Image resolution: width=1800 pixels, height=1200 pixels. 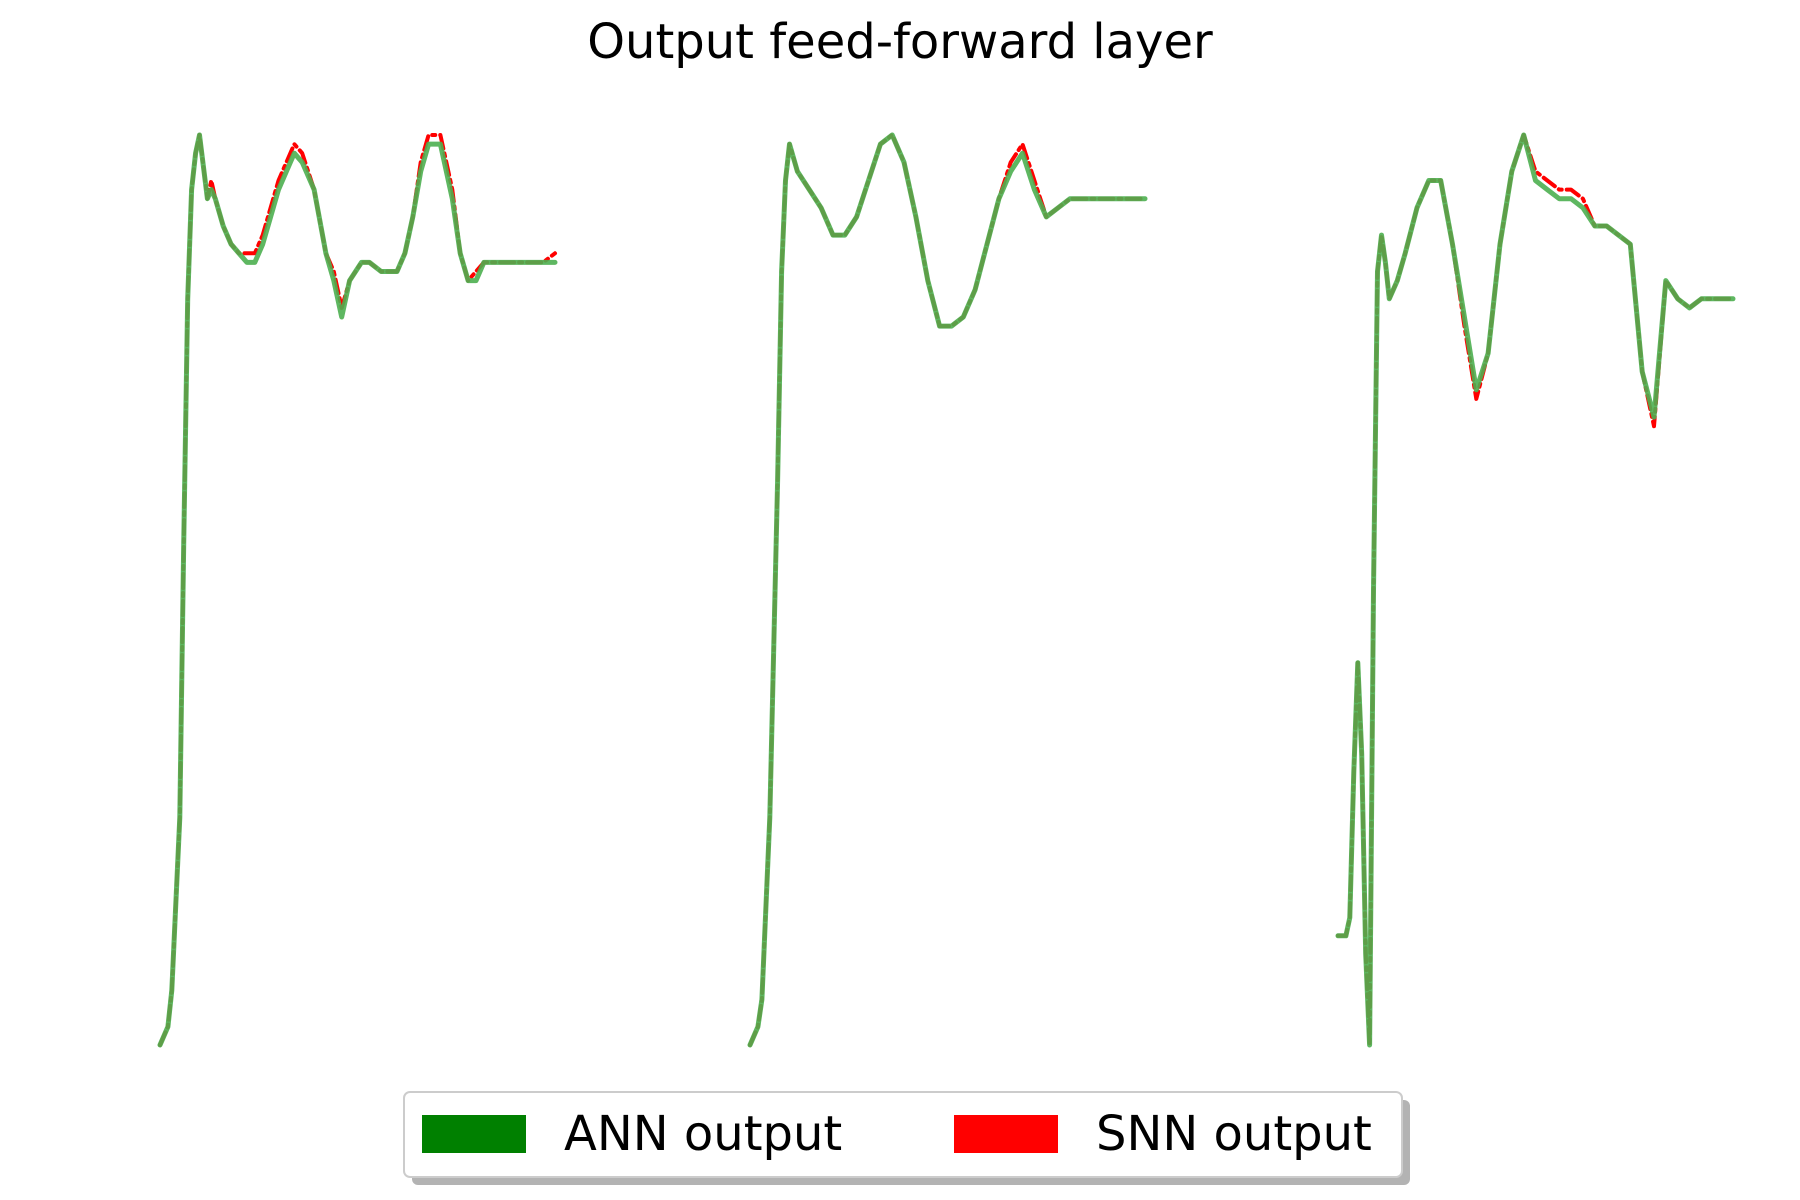 I want to click on chart-title: Output feed-forward layer, so click(x=900, y=42).